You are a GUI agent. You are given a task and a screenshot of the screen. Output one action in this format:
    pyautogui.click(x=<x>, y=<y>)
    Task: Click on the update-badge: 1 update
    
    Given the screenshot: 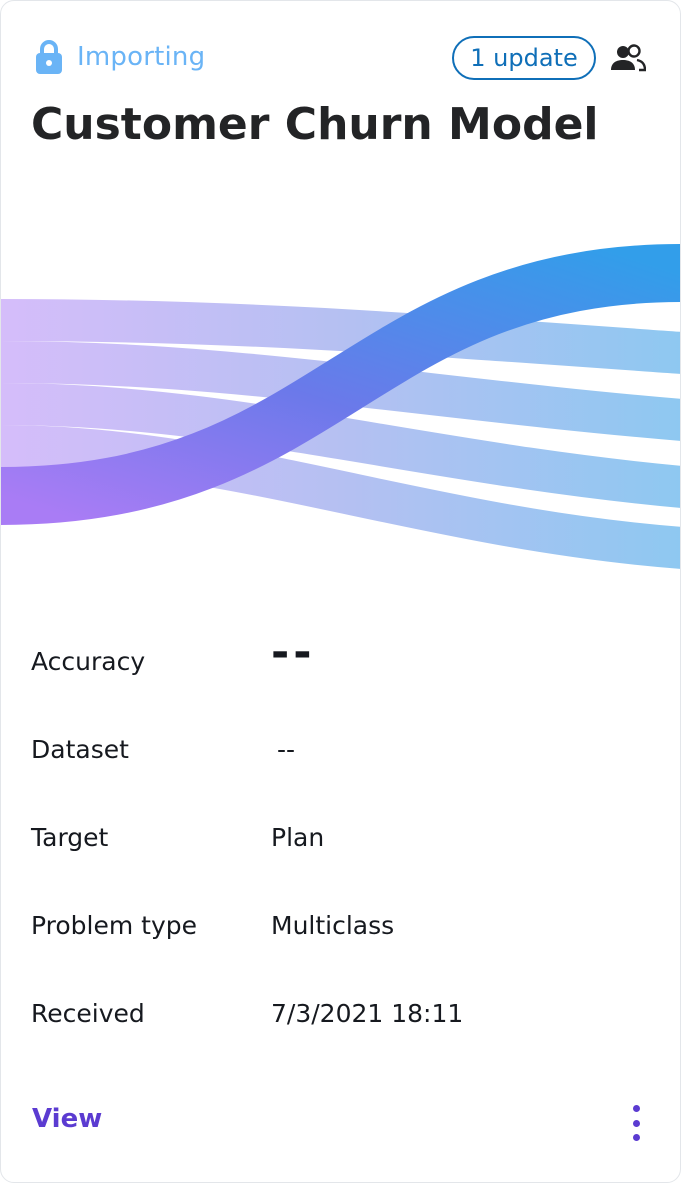 What is the action you would take?
    pyautogui.click(x=524, y=58)
    